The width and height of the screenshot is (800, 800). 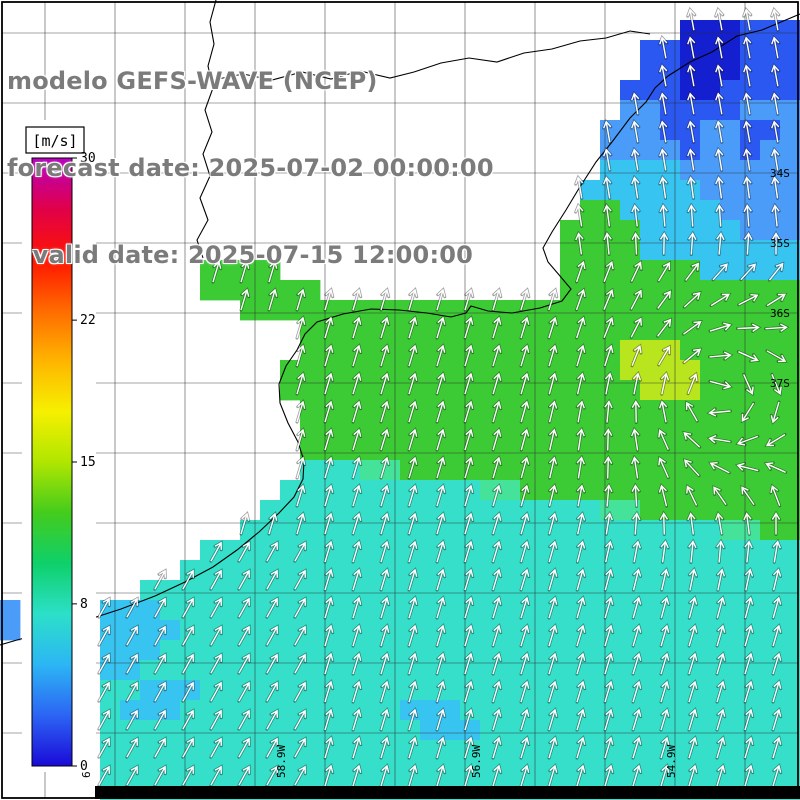 I want to click on colorbar-unit-box, so click(x=55, y=140).